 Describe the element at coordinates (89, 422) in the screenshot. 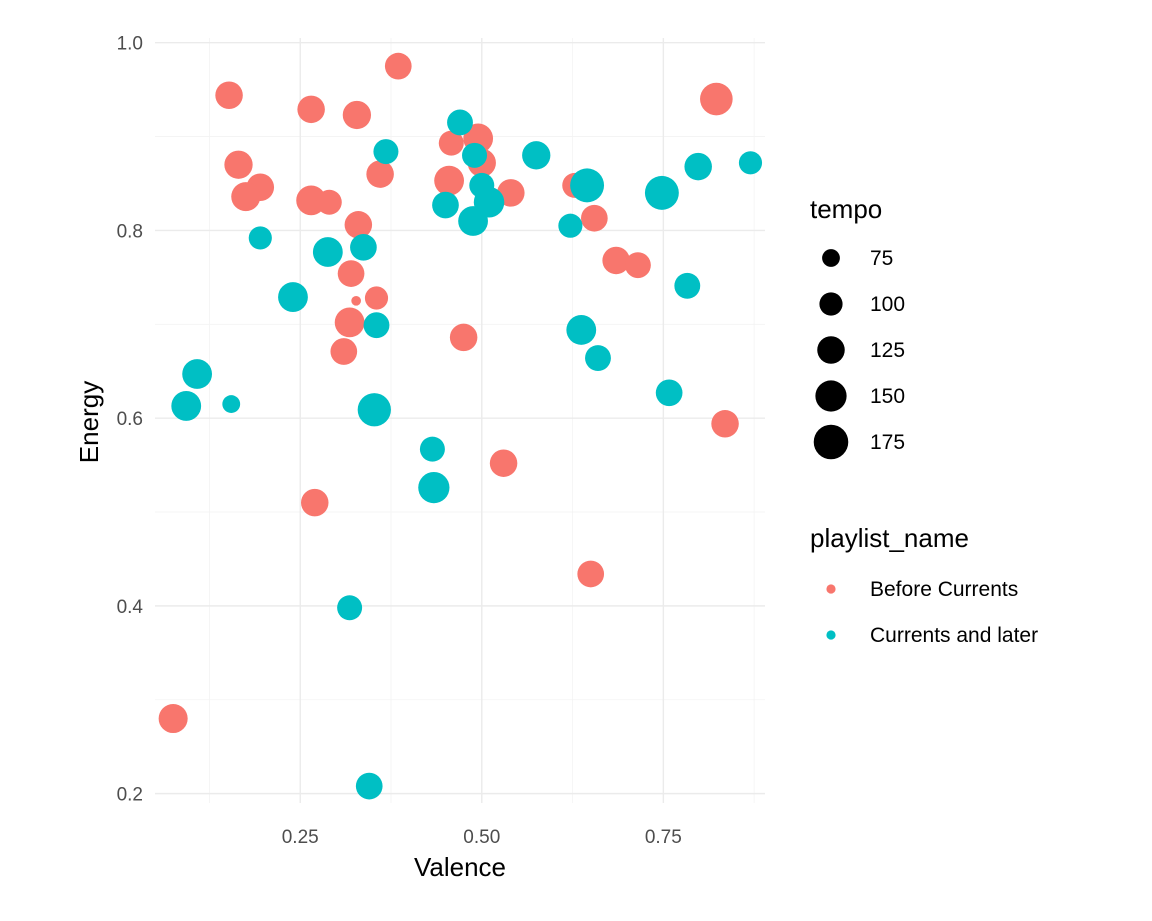

I see `y-axis-title: Energy` at that location.